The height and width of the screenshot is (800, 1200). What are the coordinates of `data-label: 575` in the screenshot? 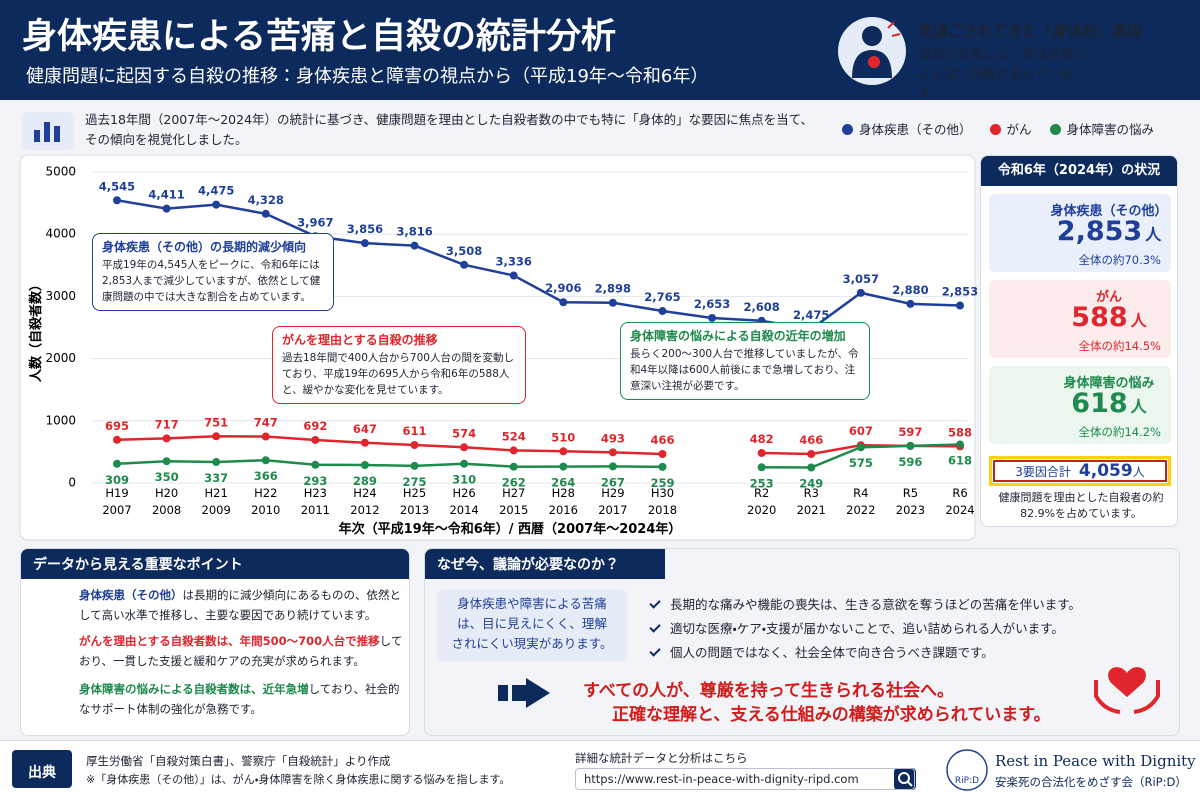 It's located at (861, 463).